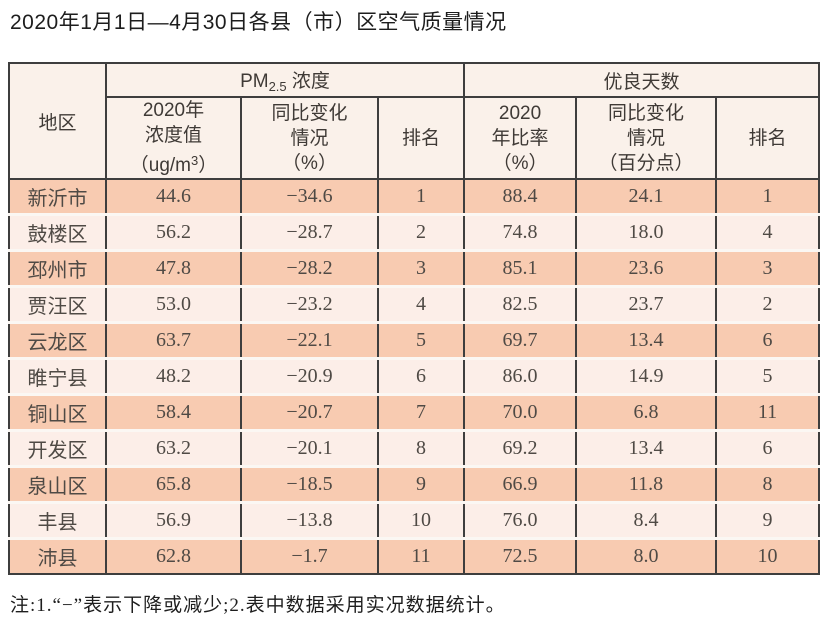  Describe the element at coordinates (421, 269) in the screenshot. I see `cell-pm25-rank: 3` at that location.